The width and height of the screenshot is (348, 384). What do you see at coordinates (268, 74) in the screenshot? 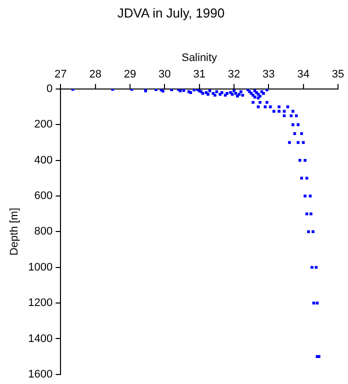
I see `x-tick-label: 33` at bounding box center [268, 74].